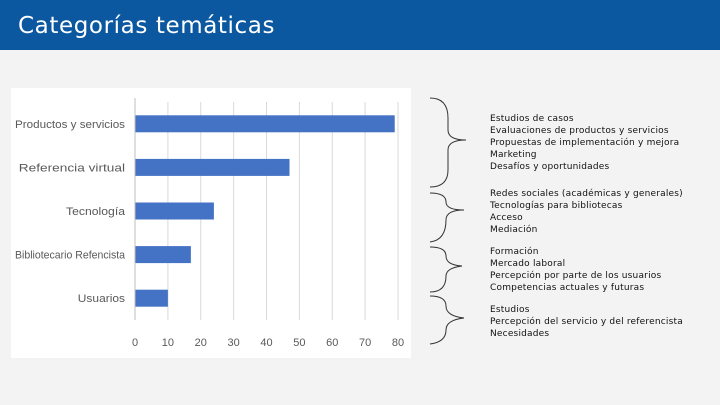 The height and width of the screenshot is (405, 720). What do you see at coordinates (506, 218) in the screenshot?
I see `list-item: Acceso` at bounding box center [506, 218].